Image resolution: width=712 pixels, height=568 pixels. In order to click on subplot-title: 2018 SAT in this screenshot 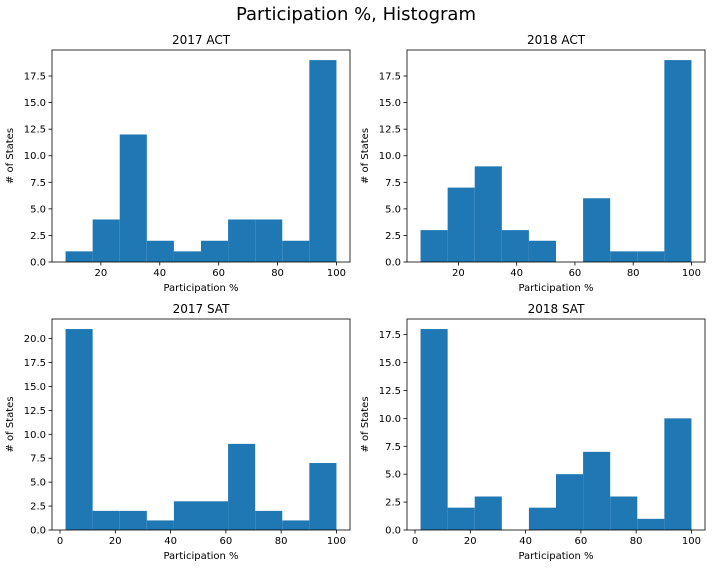, I will do `click(556, 309)`.